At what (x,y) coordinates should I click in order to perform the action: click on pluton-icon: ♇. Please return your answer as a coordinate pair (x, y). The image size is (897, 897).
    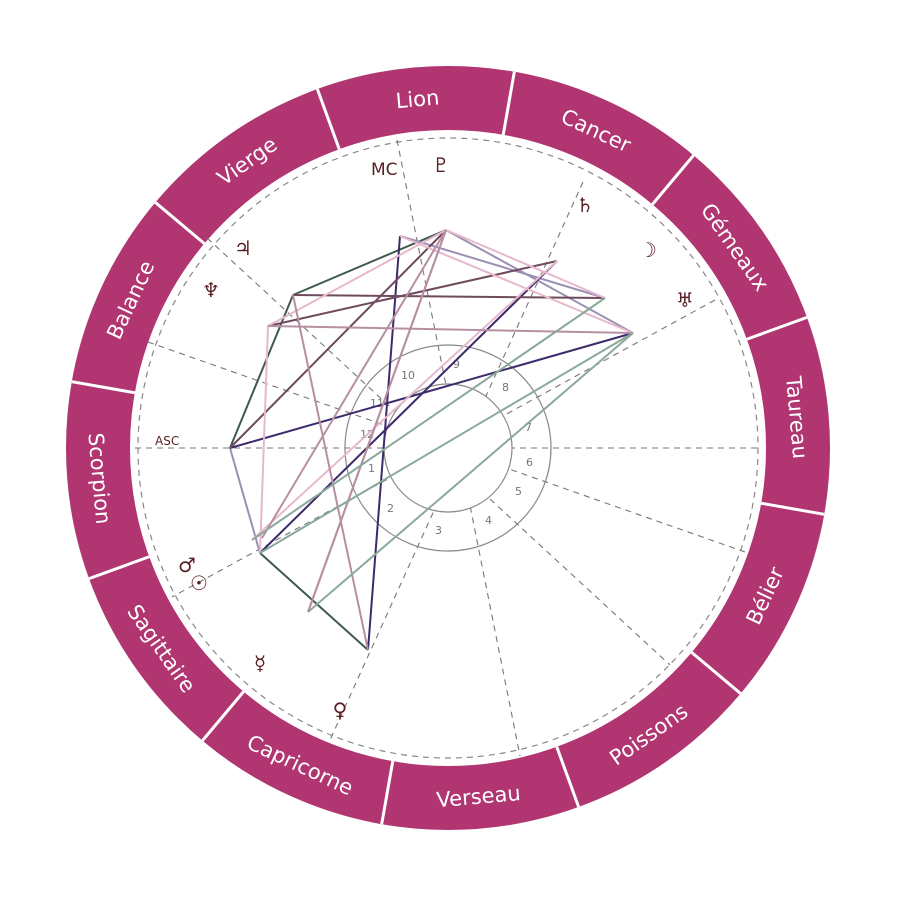
    Looking at the image, I should click on (441, 165).